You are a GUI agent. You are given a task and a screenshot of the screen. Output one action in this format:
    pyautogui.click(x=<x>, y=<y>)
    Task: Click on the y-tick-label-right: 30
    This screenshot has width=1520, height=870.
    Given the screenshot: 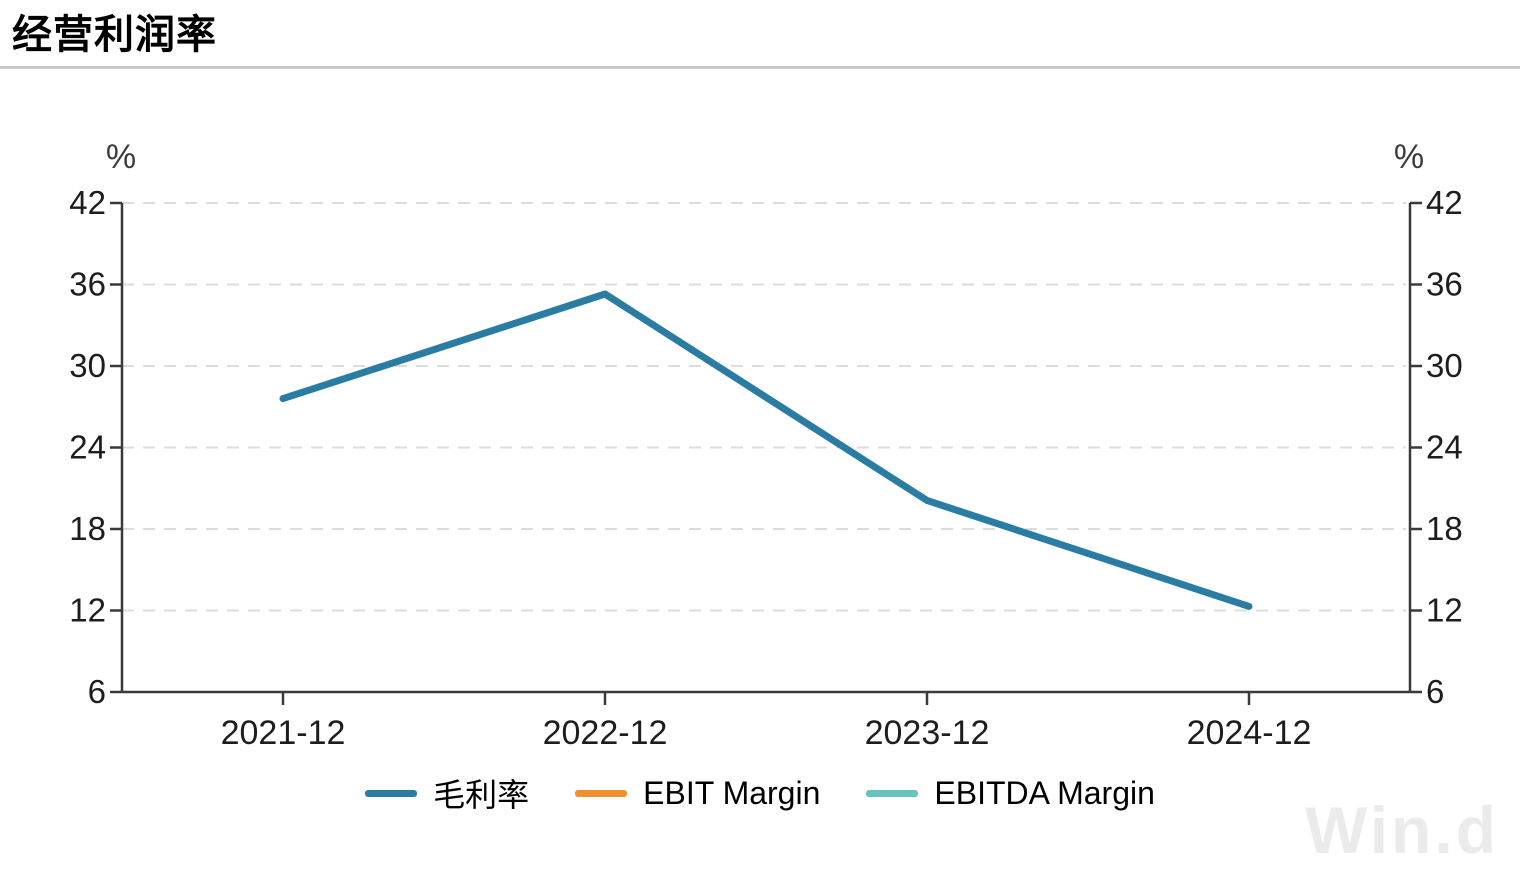 What is the action you would take?
    pyautogui.click(x=1444, y=365)
    